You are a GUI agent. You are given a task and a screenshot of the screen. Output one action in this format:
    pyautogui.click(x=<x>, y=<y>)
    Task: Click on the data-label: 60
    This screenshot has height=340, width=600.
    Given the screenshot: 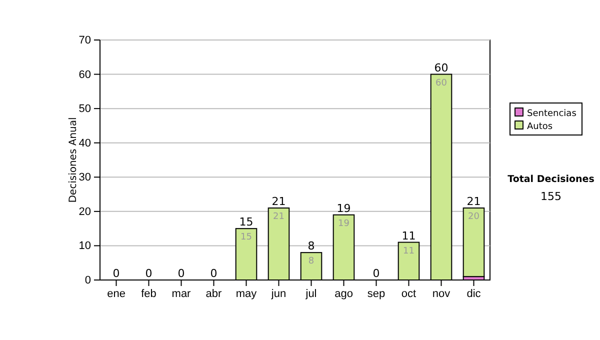 What is the action you would take?
    pyautogui.click(x=442, y=83)
    